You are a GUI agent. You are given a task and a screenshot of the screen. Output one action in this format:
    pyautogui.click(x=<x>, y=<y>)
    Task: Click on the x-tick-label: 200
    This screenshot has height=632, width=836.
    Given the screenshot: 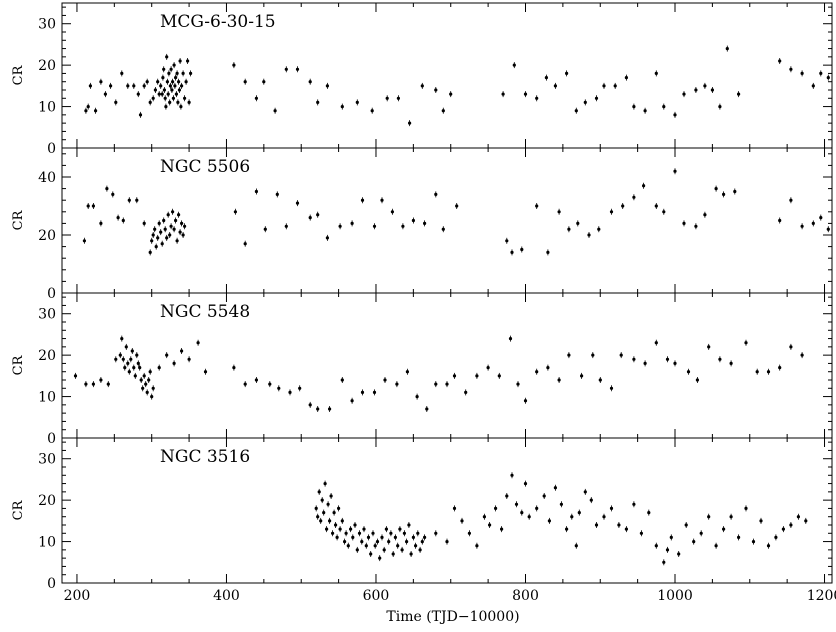 What is the action you would take?
    pyautogui.click(x=77, y=596)
    